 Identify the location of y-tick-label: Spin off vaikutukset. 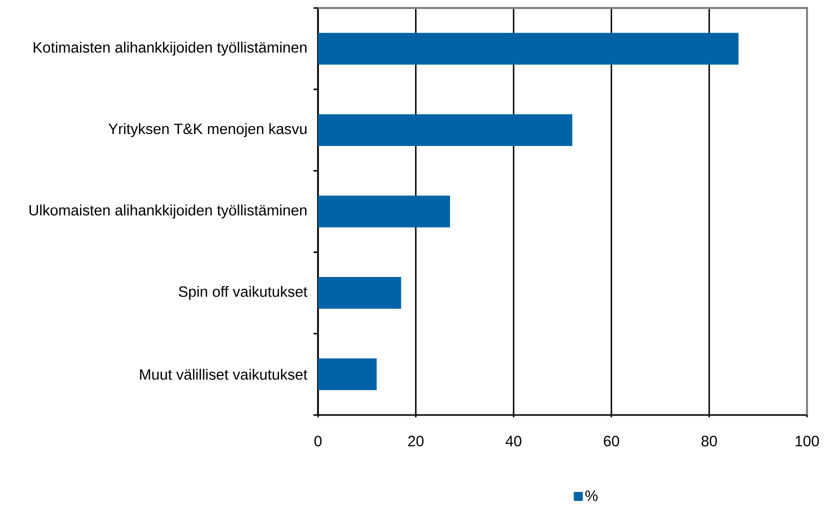
(243, 293).